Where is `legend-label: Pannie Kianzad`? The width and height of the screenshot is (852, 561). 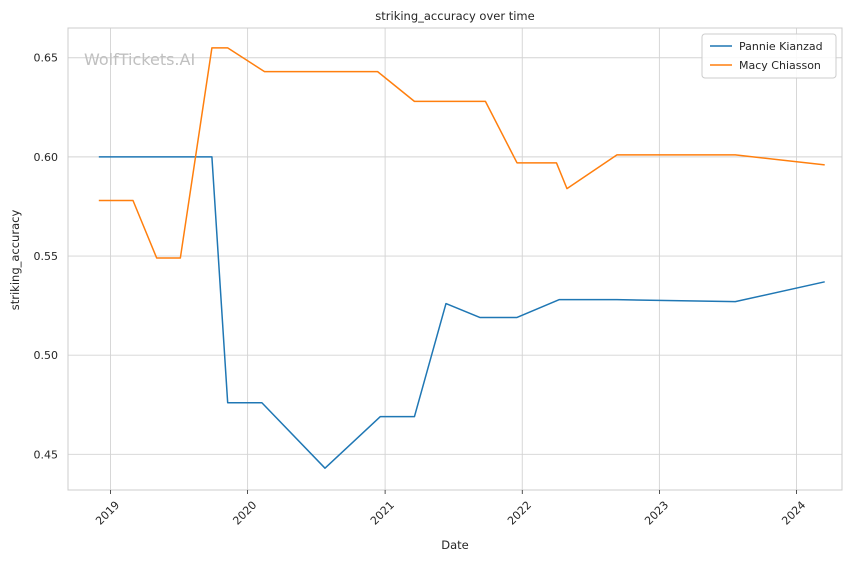 legend-label: Pannie Kianzad is located at coordinates (781, 46).